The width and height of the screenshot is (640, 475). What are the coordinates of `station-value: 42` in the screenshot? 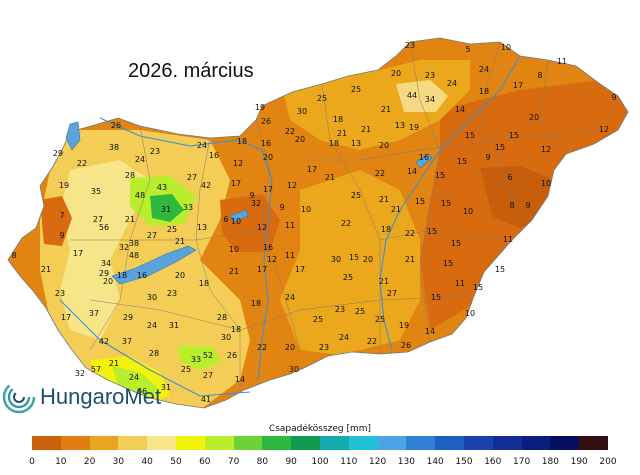 It's located at (104, 341).